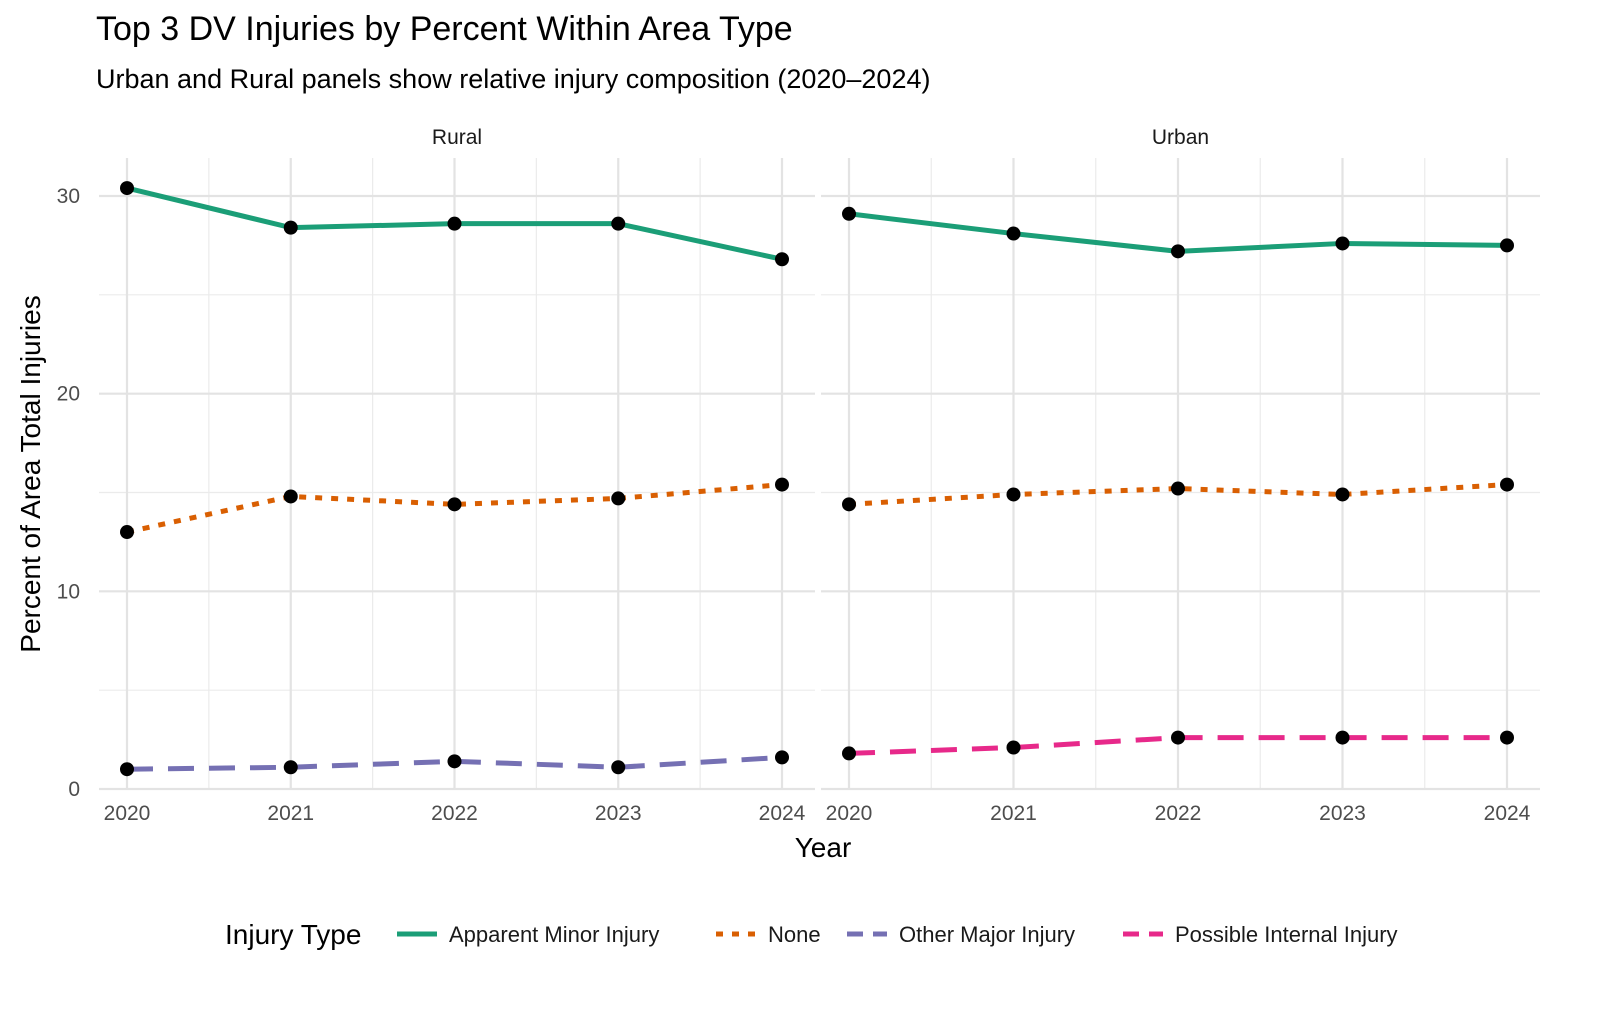  What do you see at coordinates (68, 394) in the screenshot?
I see `y-tick-label: 20` at bounding box center [68, 394].